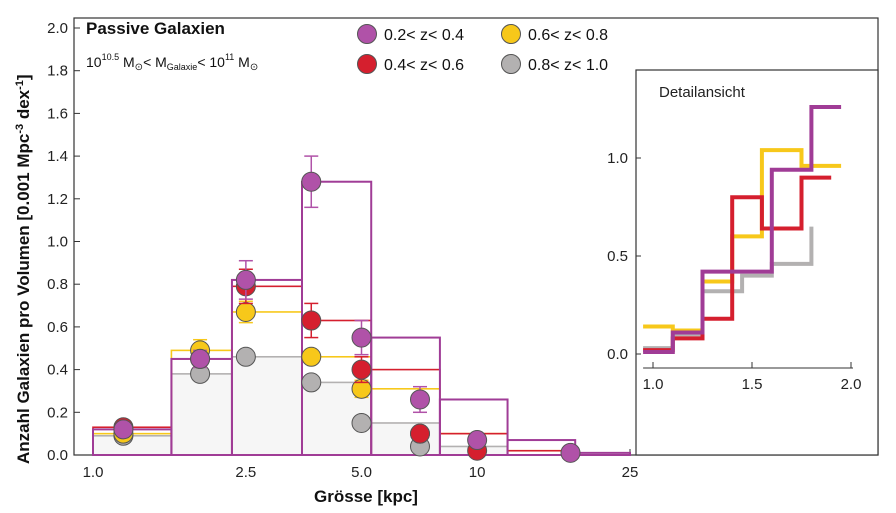 The height and width of the screenshot is (513, 896). I want to click on chart-title: Passive Galaxien, so click(155, 28).